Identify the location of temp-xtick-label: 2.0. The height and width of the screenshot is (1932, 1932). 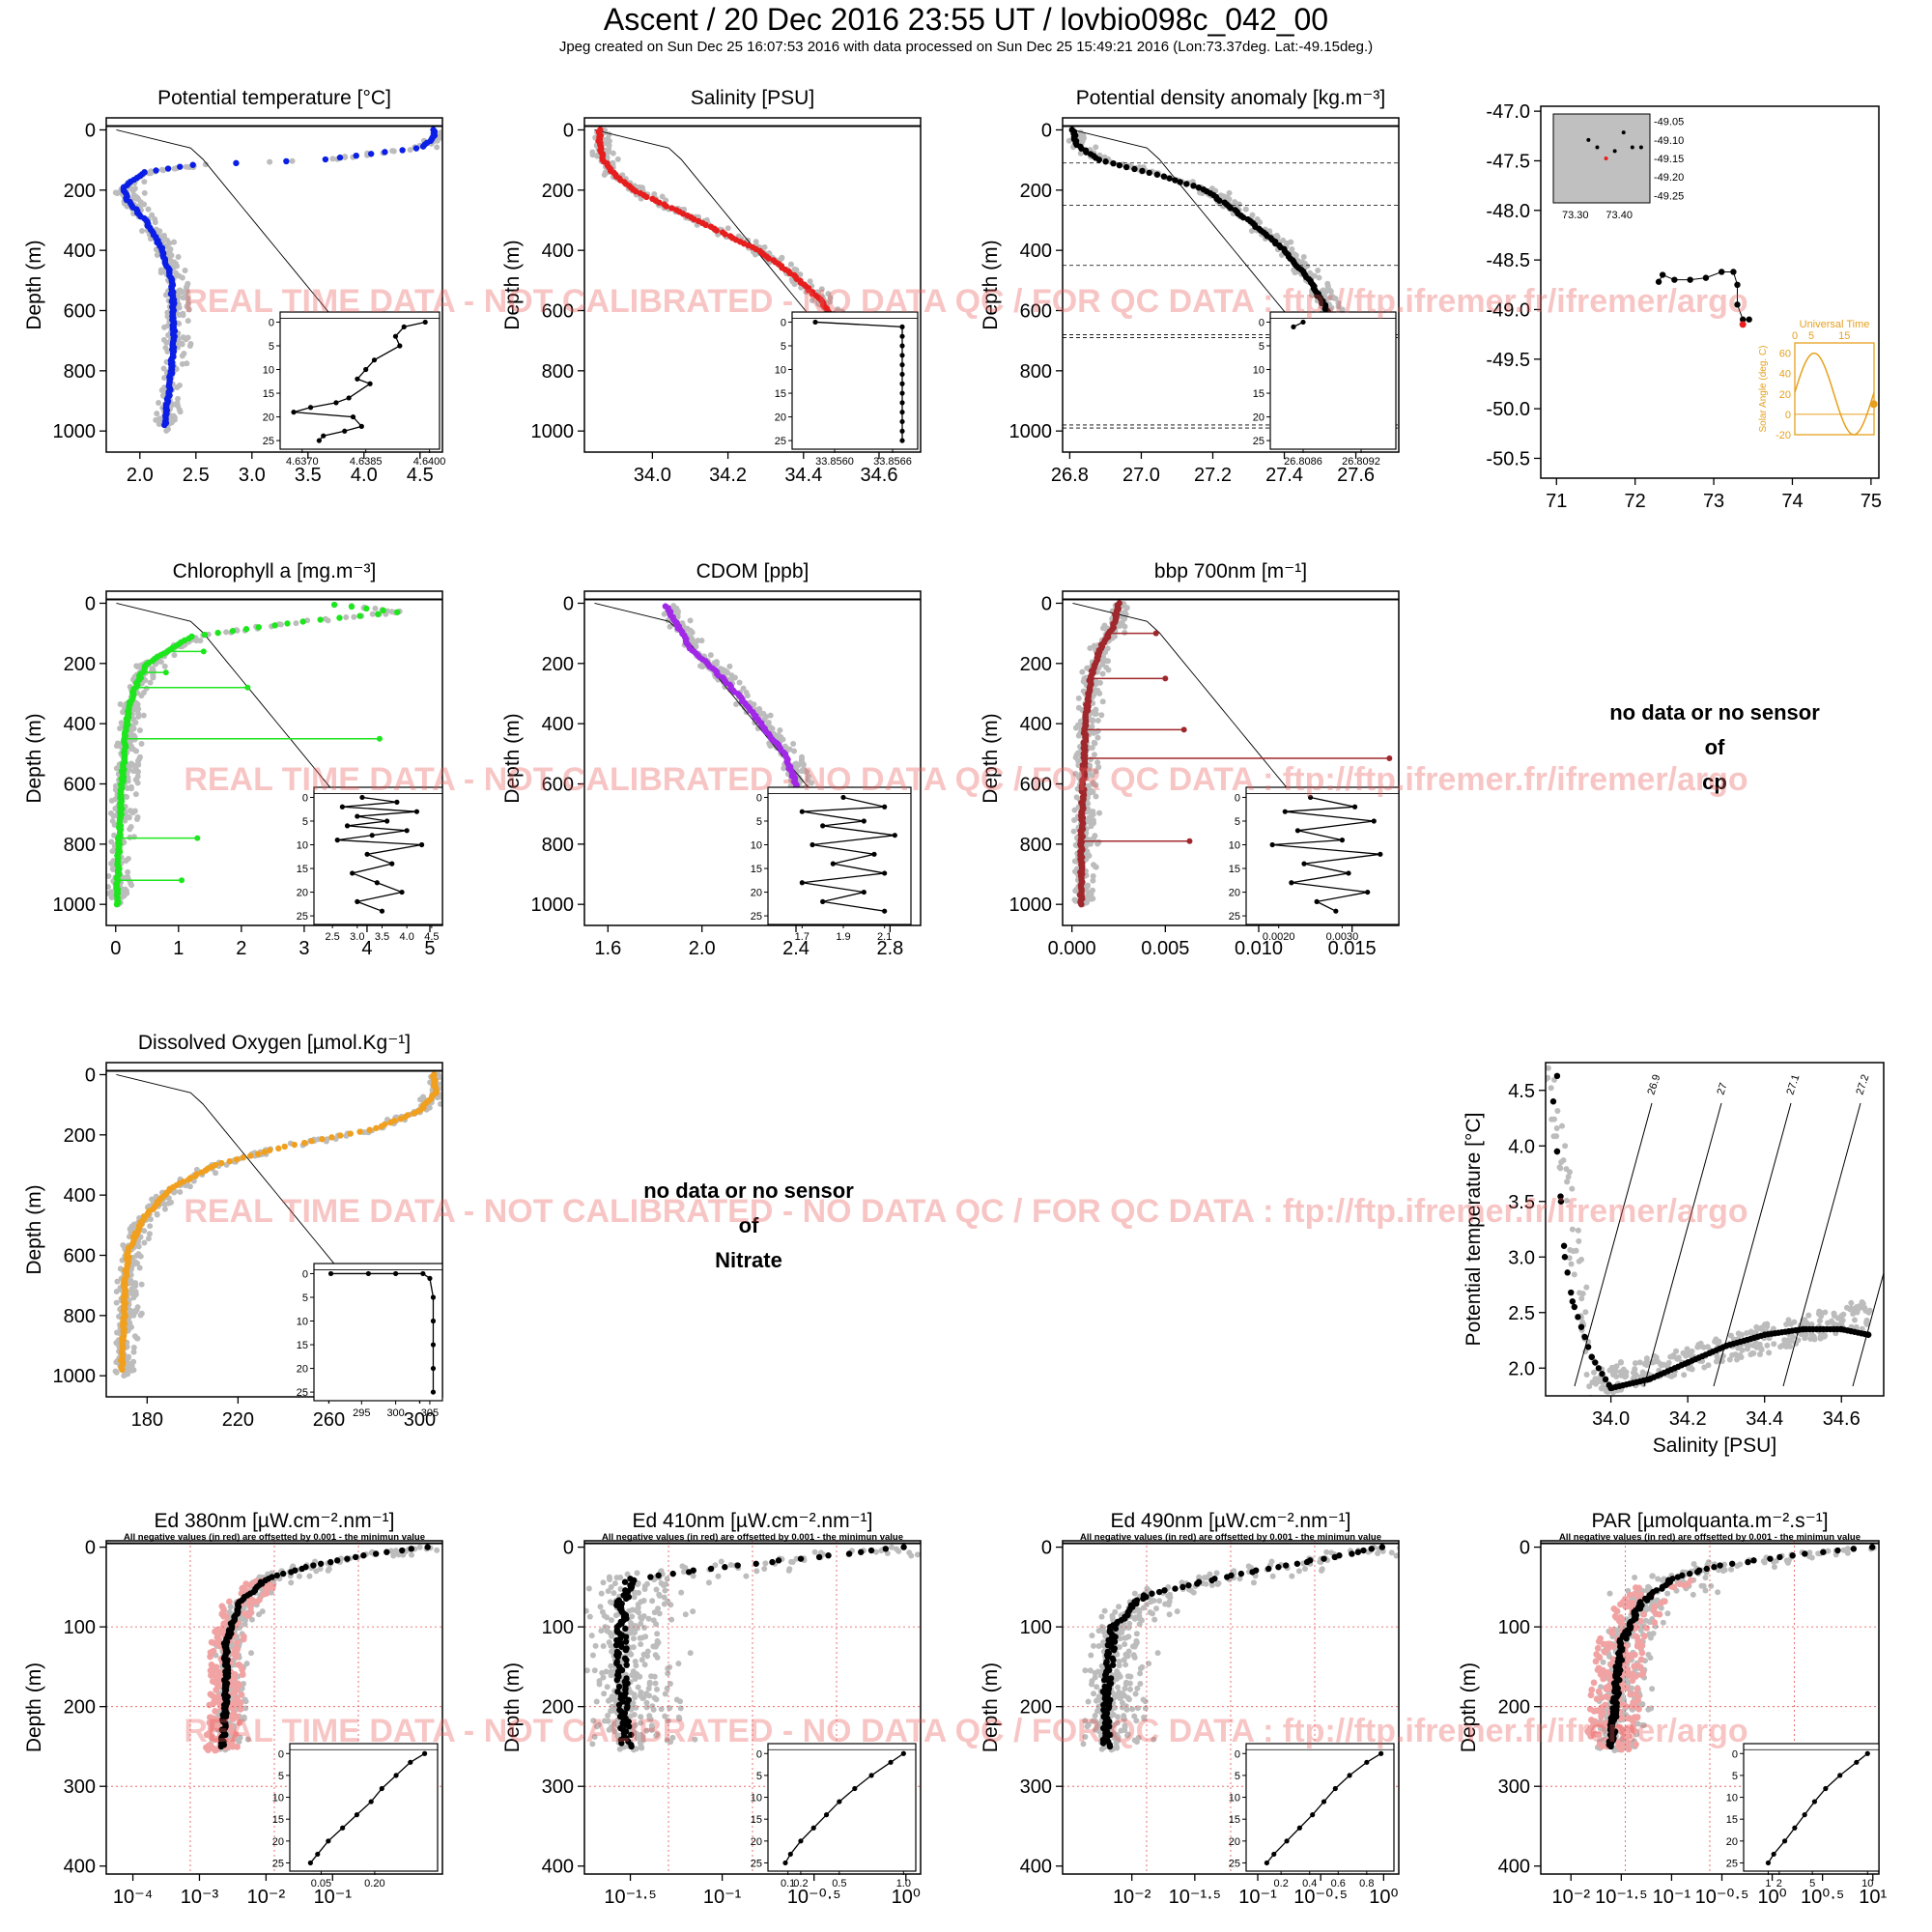
(140, 475).